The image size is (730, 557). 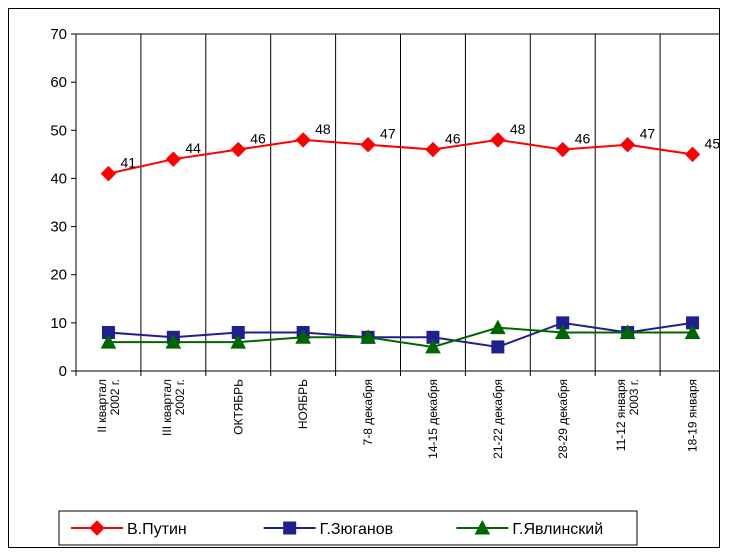 I want to click on series-1: 41 44 46 48 47 46 48 46 47 45, so click(x=410, y=151).